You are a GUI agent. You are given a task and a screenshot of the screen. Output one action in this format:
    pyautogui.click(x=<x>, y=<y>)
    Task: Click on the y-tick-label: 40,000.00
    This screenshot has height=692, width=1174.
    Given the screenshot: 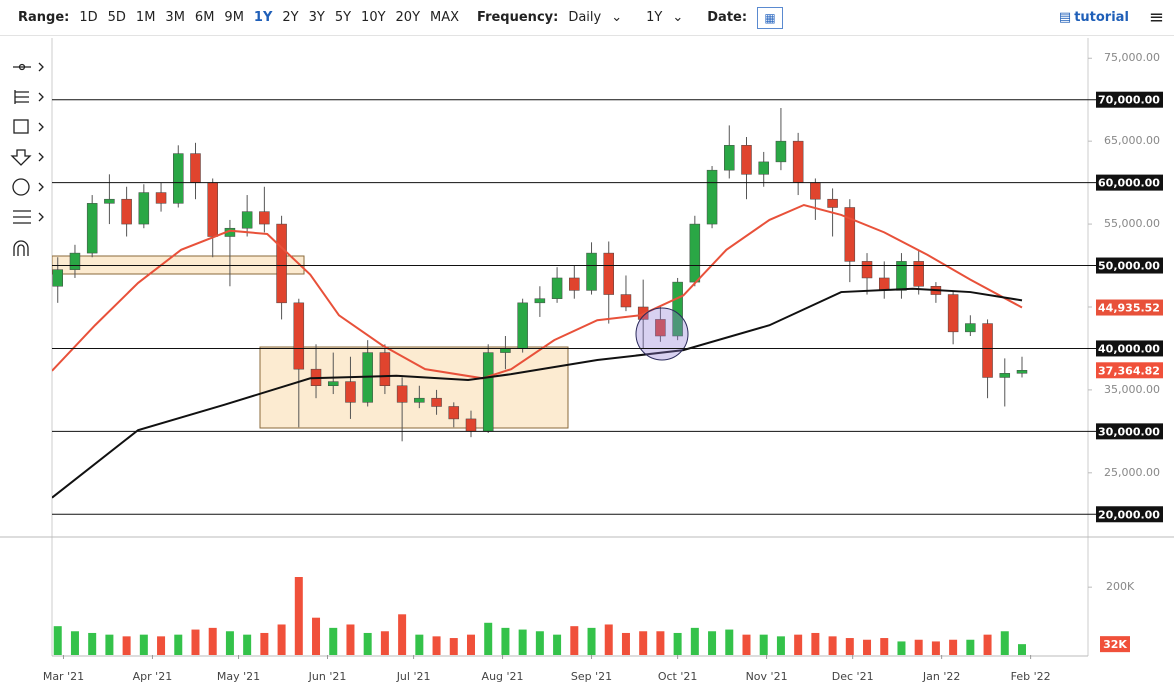 What is the action you would take?
    pyautogui.click(x=1129, y=348)
    